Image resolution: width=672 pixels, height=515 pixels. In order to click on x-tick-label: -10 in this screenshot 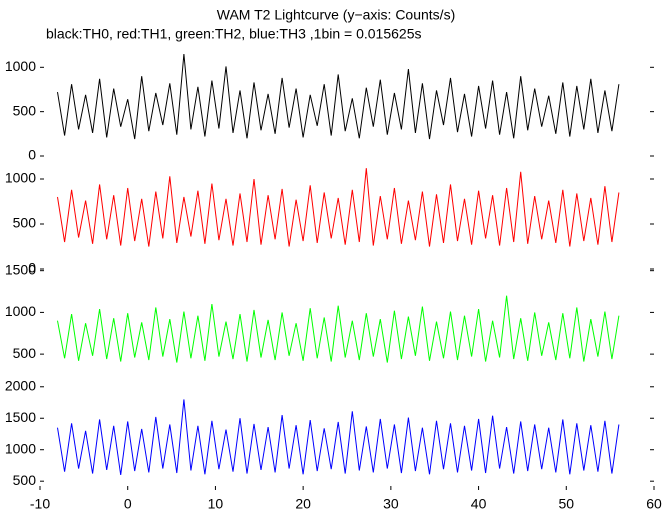, I will do `click(40, 504)`.